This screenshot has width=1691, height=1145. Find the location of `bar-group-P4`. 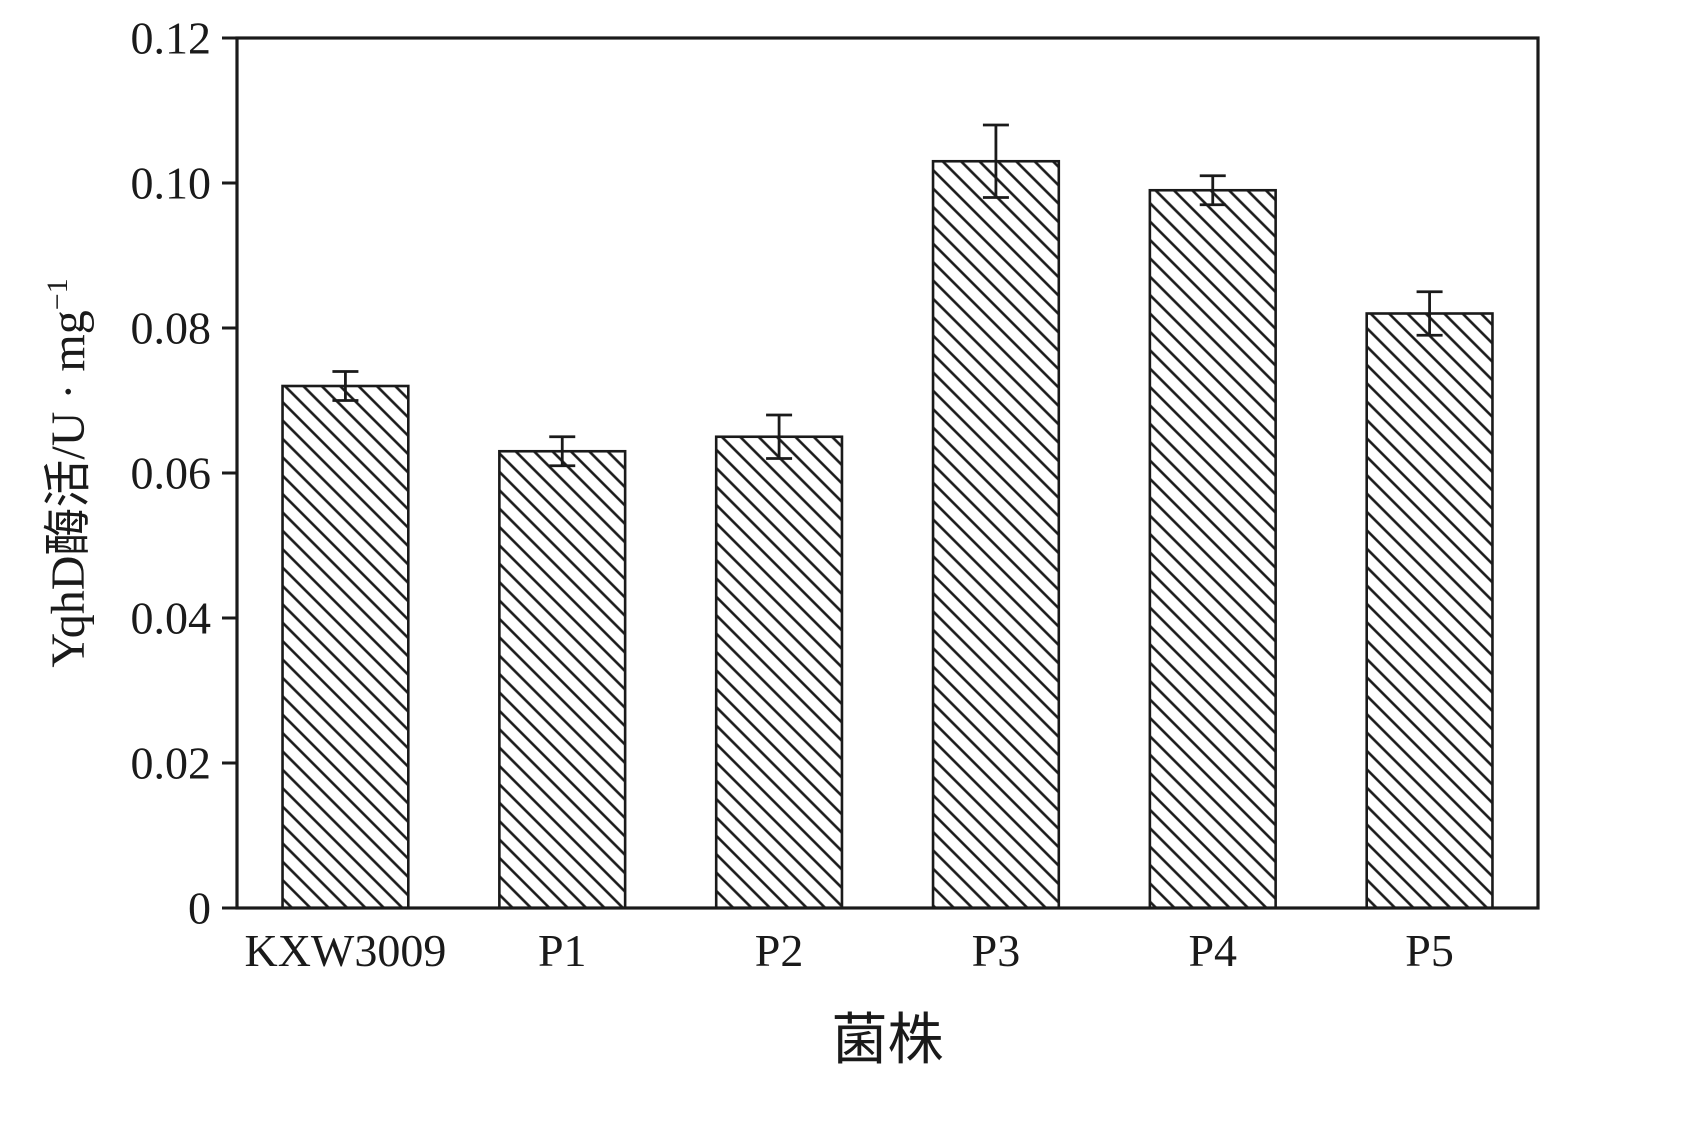

bar-group-P4 is located at coordinates (1212, 542).